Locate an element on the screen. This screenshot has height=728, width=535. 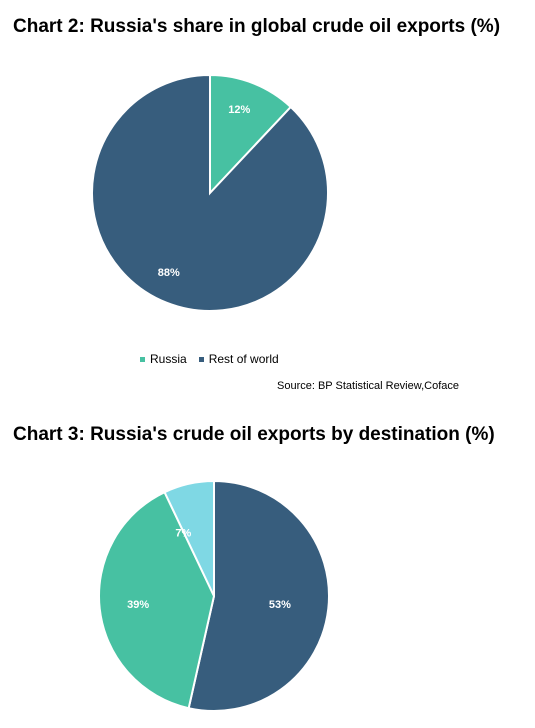
legend-swatch-rest-of-world is located at coordinates (201, 359).